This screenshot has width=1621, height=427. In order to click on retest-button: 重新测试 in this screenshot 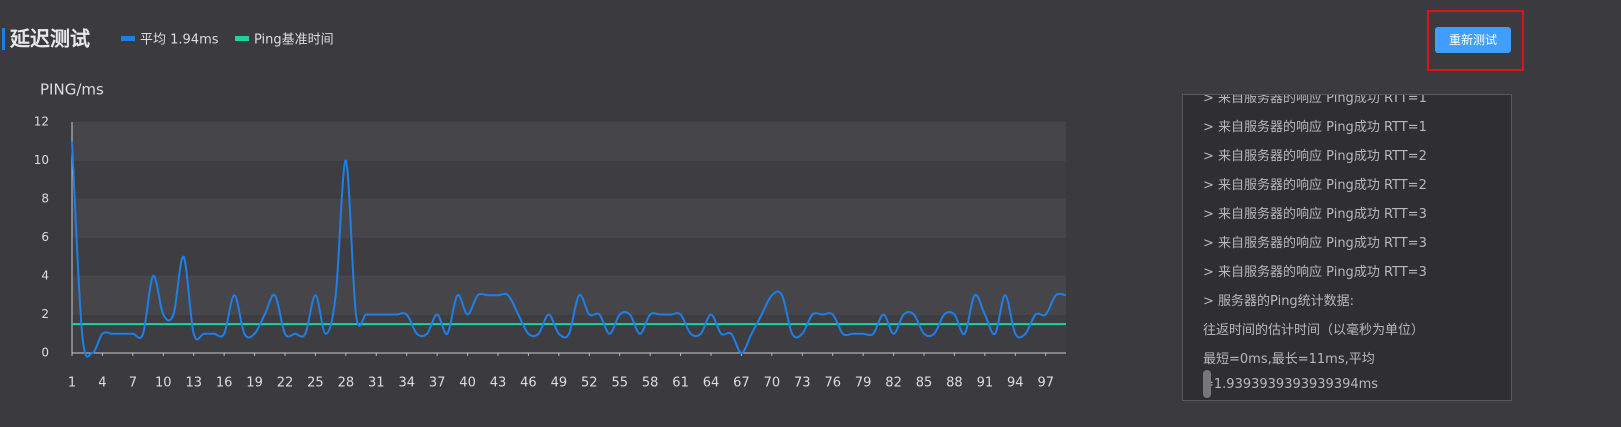, I will do `click(1473, 40)`.